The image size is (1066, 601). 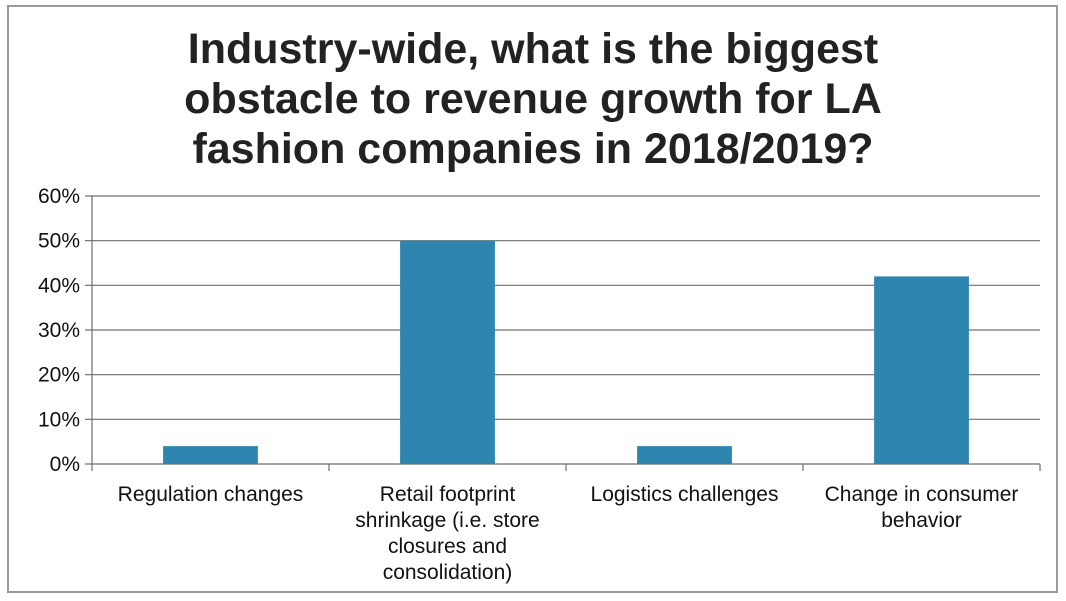 What do you see at coordinates (59, 241) in the screenshot?
I see `y-tick-label: 50%` at bounding box center [59, 241].